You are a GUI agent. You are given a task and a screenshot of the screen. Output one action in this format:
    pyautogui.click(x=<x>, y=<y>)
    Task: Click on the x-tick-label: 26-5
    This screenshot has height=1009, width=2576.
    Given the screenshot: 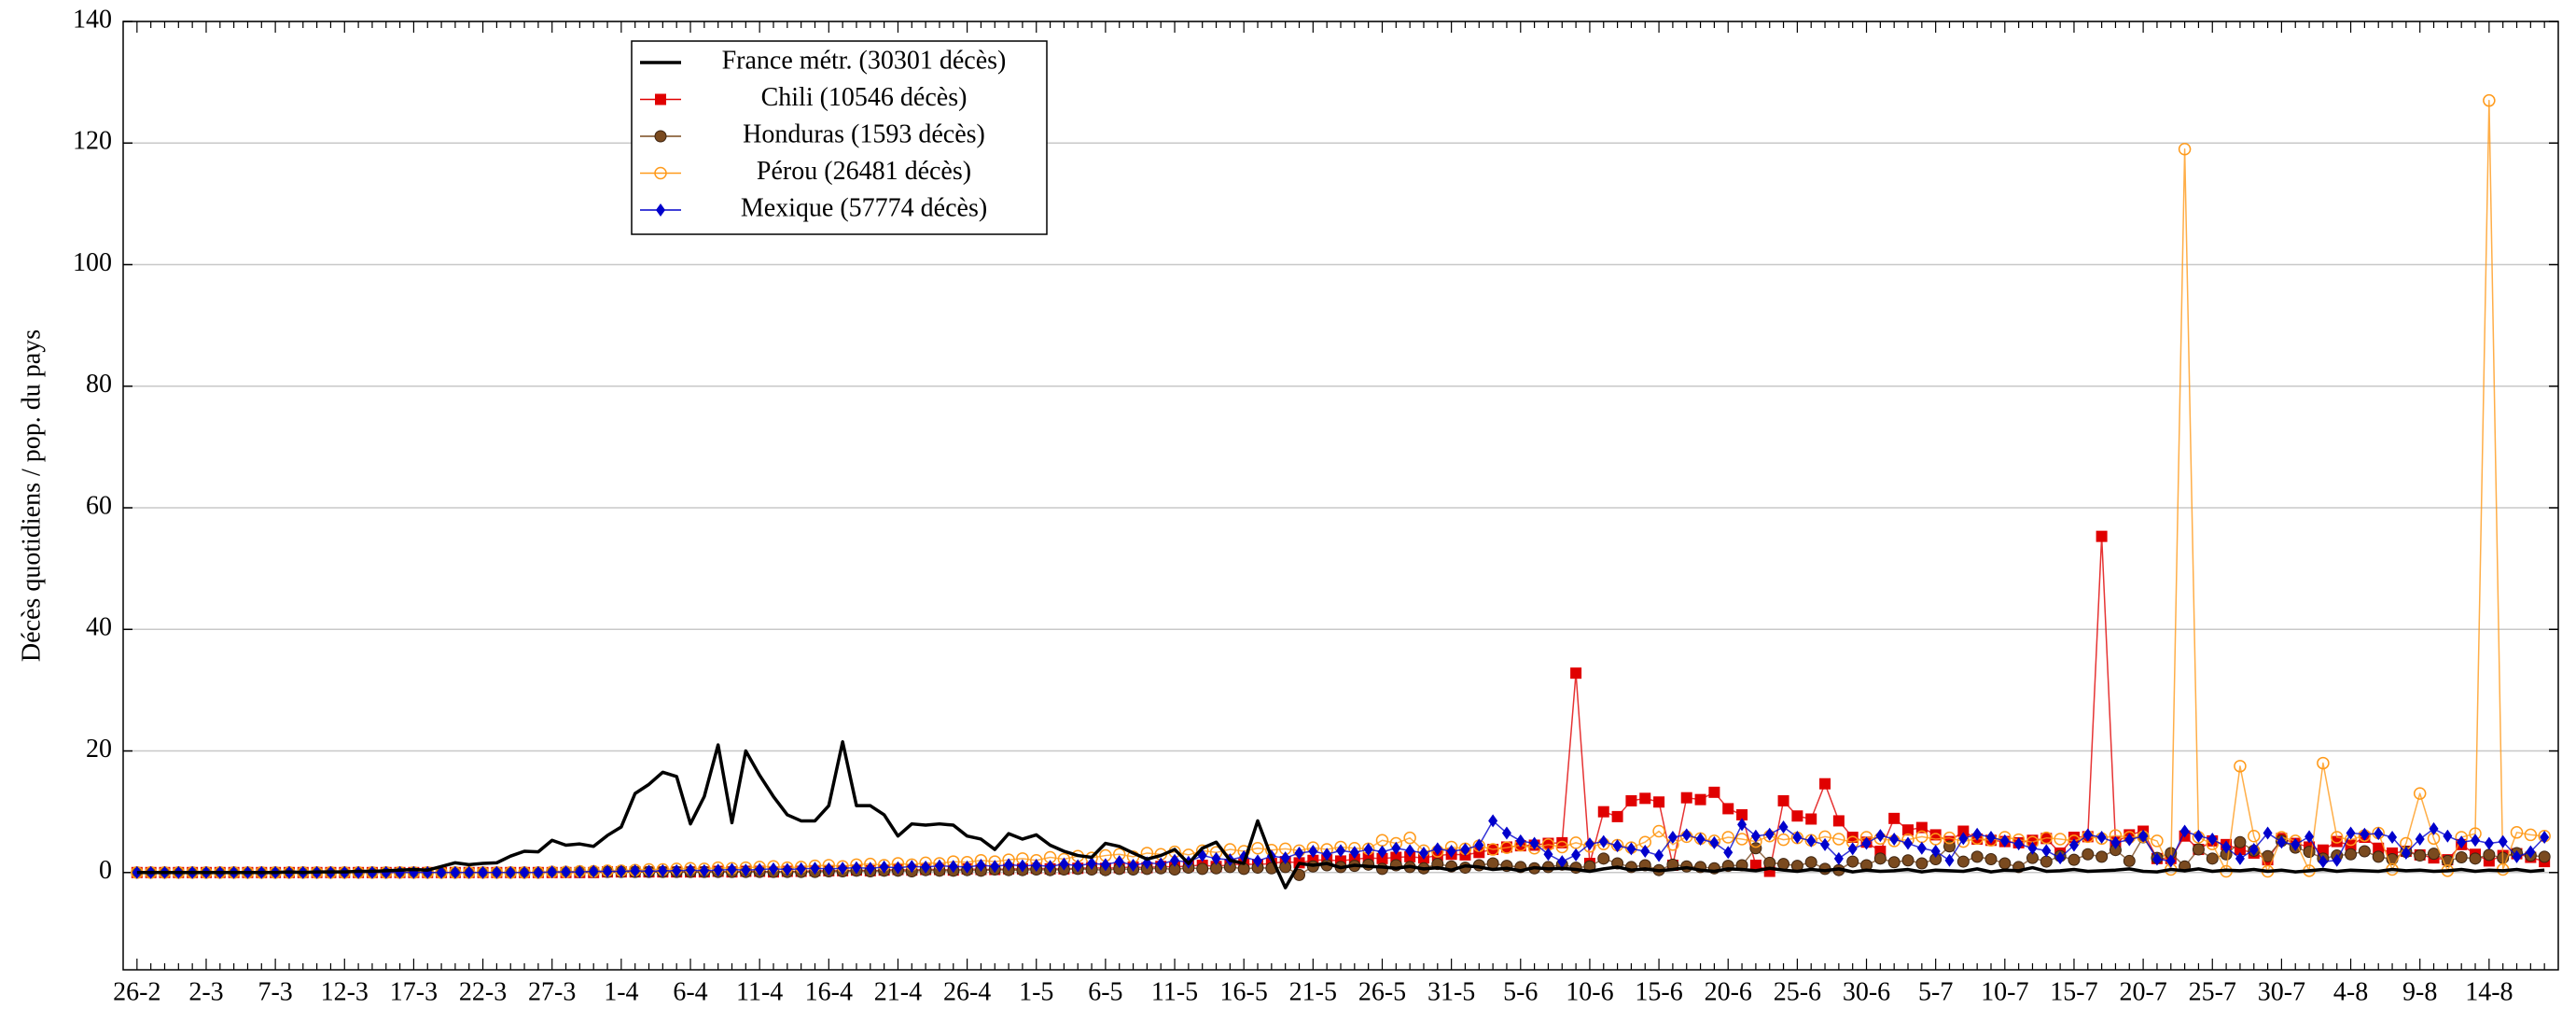 What is the action you would take?
    pyautogui.click(x=1382, y=991)
    